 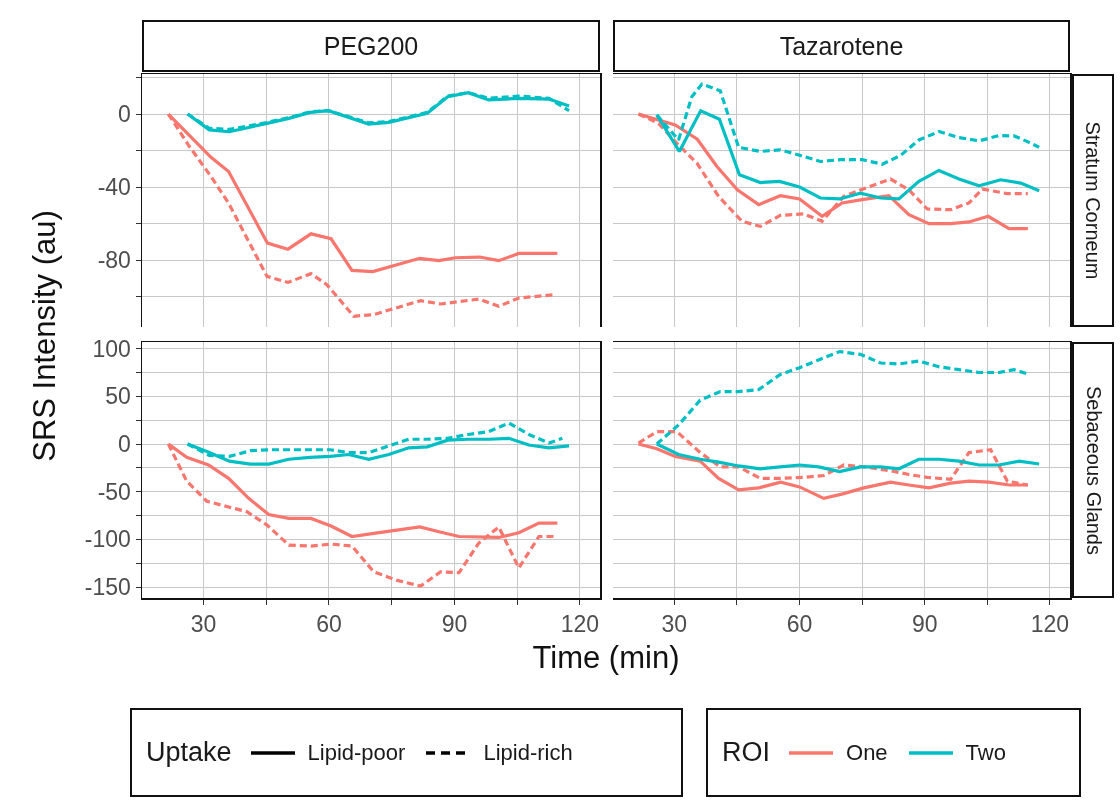 I want to click on legend-label: Two, so click(x=985, y=752).